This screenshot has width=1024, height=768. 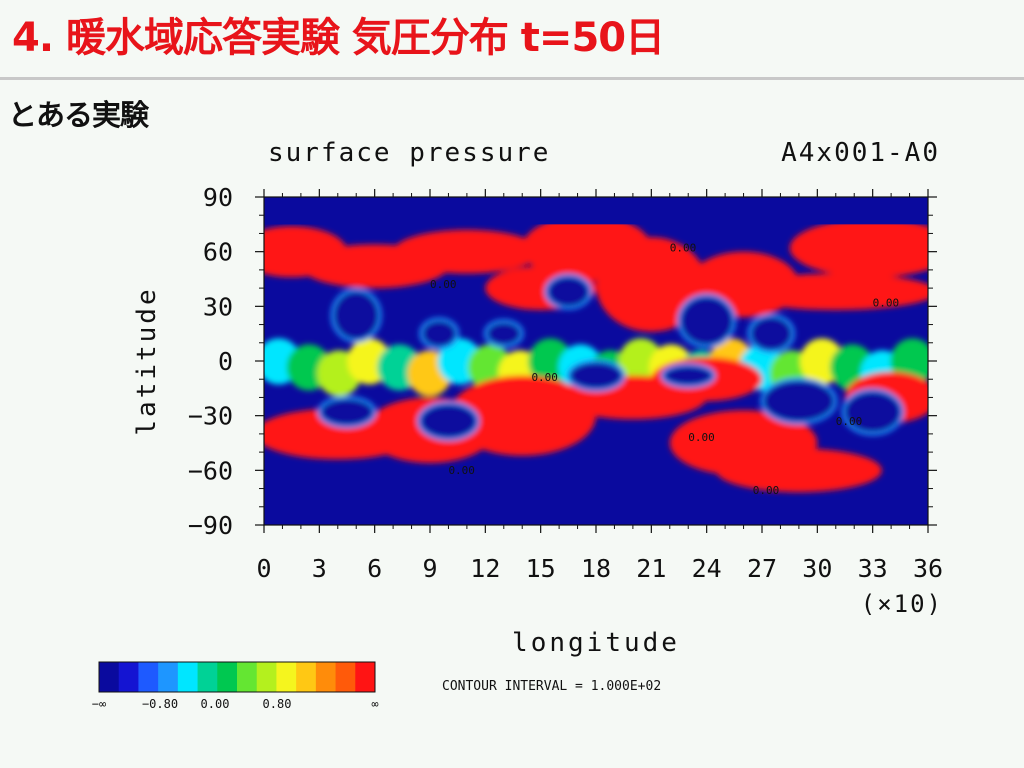 I want to click on title-divider, so click(x=512, y=78).